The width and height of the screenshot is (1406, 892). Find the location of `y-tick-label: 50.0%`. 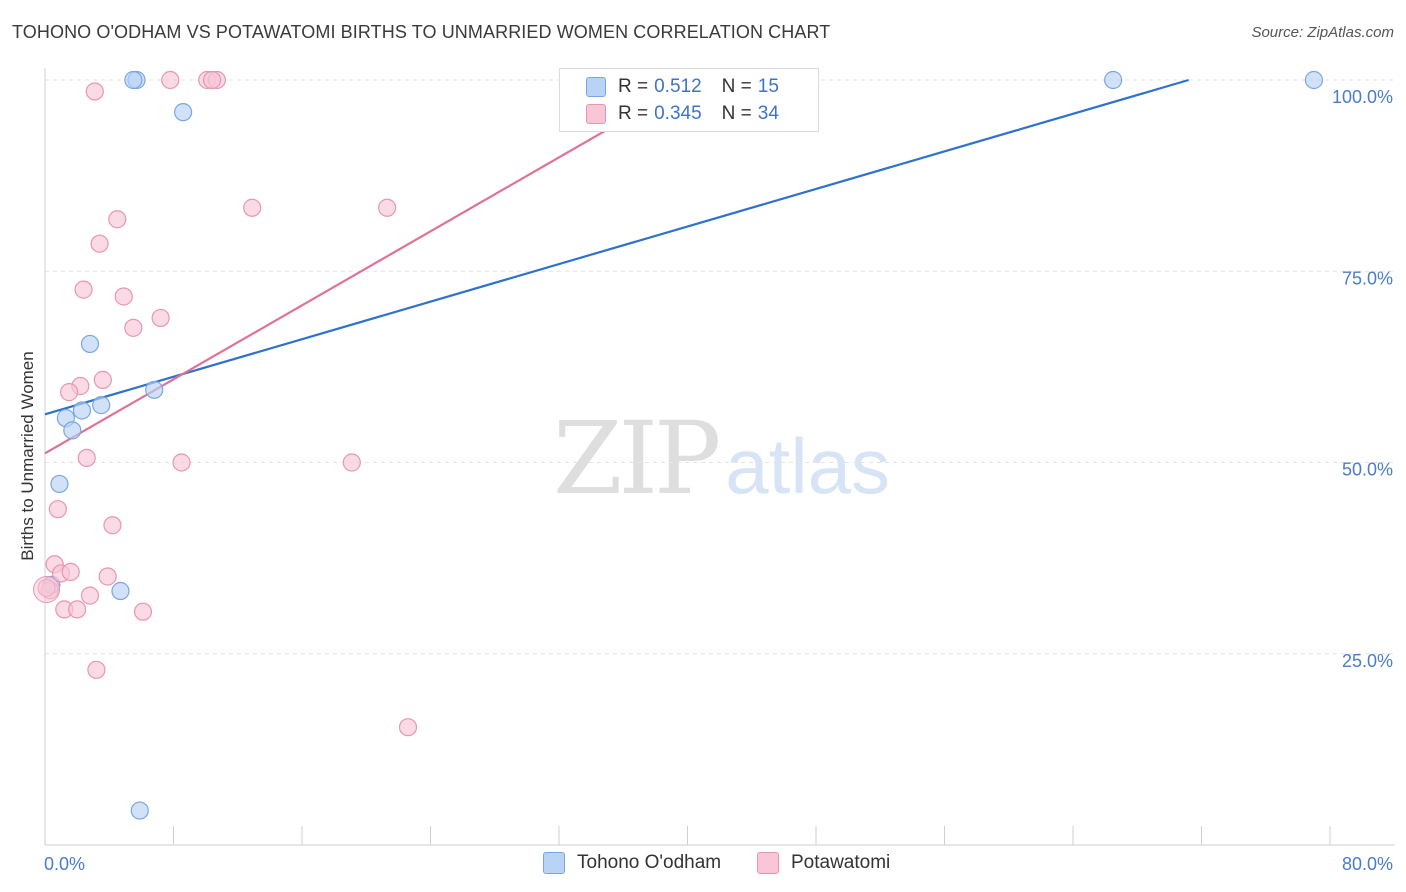

y-tick-label: 50.0% is located at coordinates (1367, 470).